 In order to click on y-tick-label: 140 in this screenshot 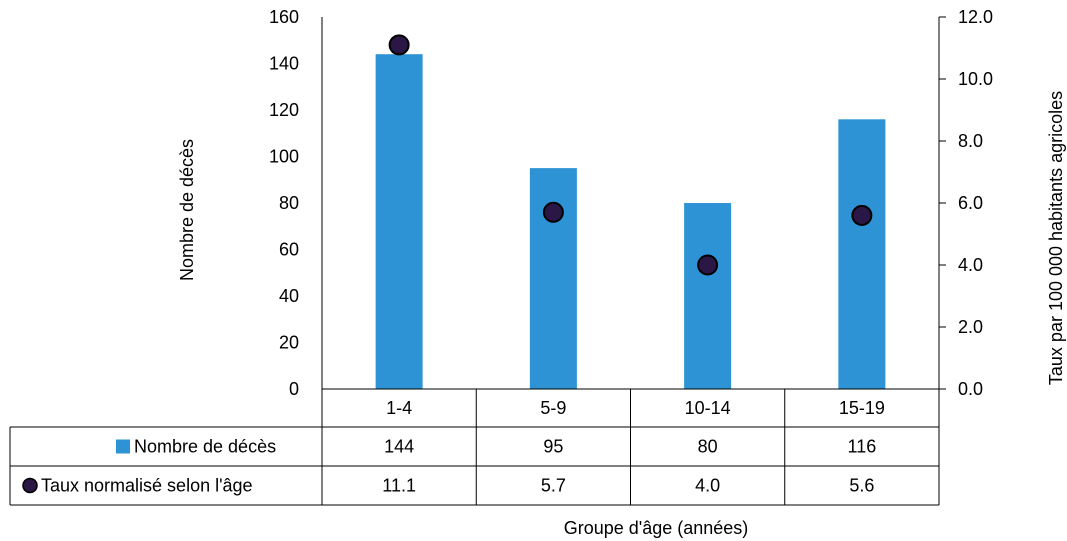, I will do `click(284, 64)`.